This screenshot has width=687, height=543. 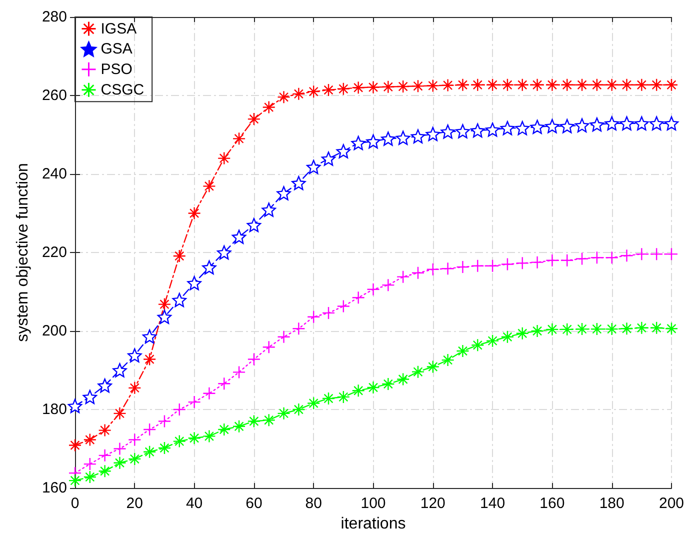 What do you see at coordinates (134, 503) in the screenshot?
I see `x-tick-label: 20` at bounding box center [134, 503].